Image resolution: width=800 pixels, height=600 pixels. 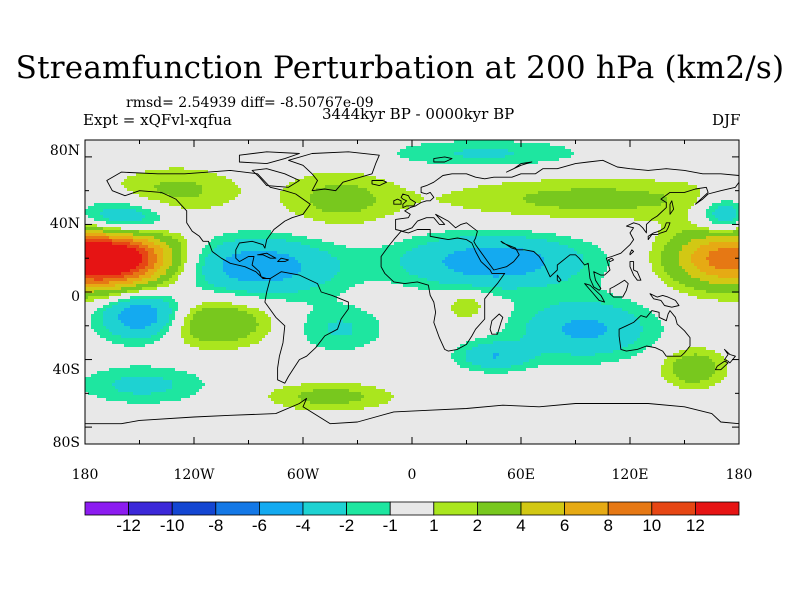 What do you see at coordinates (390, 525) in the screenshot?
I see `colorbar-label: -1` at bounding box center [390, 525].